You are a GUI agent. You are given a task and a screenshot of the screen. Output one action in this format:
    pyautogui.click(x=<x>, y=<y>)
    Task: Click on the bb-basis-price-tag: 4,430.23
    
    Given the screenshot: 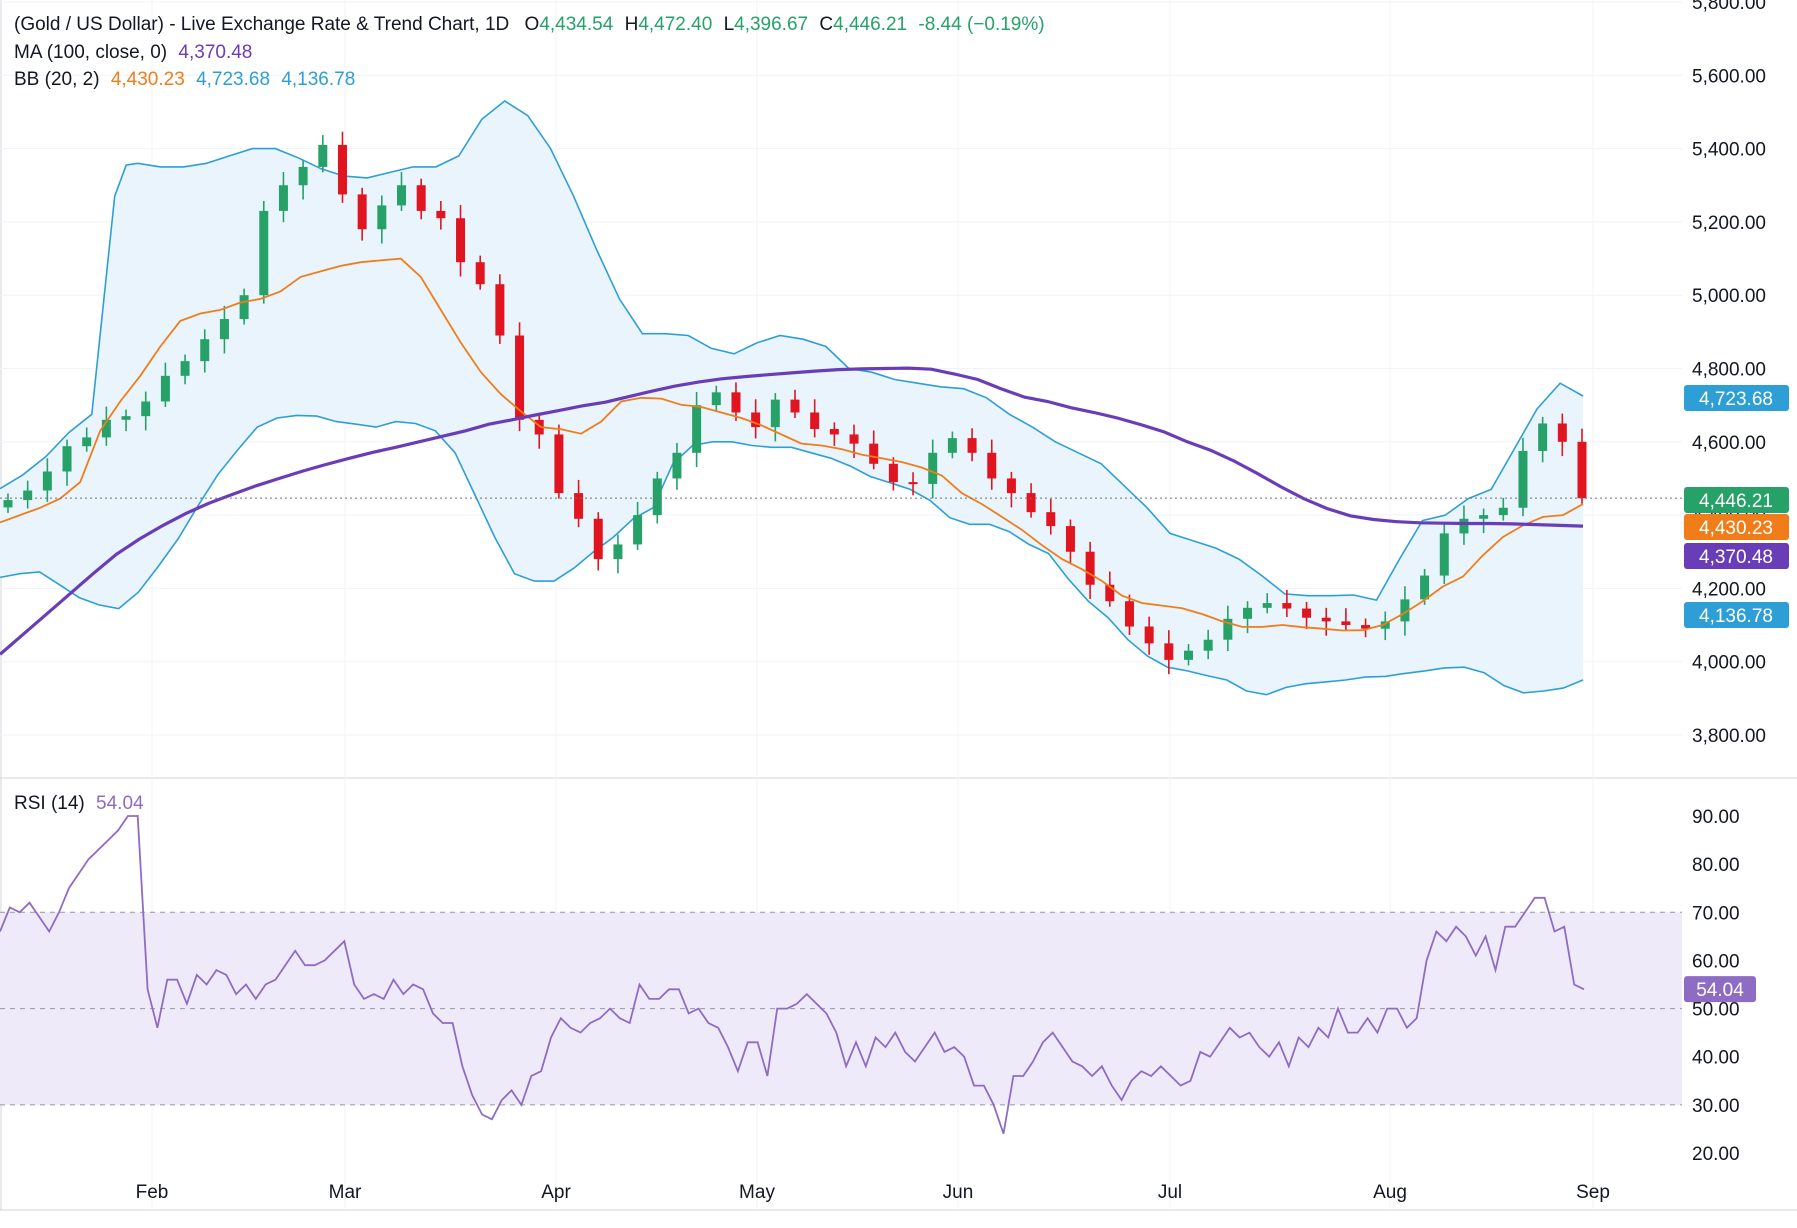 What is the action you would take?
    pyautogui.click(x=1736, y=528)
    